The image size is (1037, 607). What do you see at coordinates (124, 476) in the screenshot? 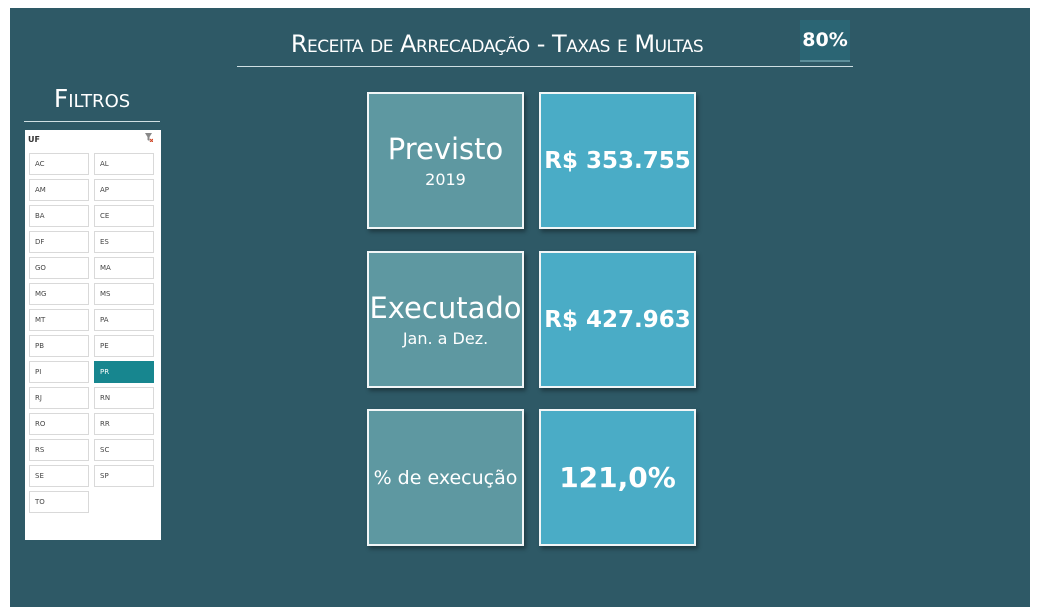
I see `slicer-item: SP` at bounding box center [124, 476].